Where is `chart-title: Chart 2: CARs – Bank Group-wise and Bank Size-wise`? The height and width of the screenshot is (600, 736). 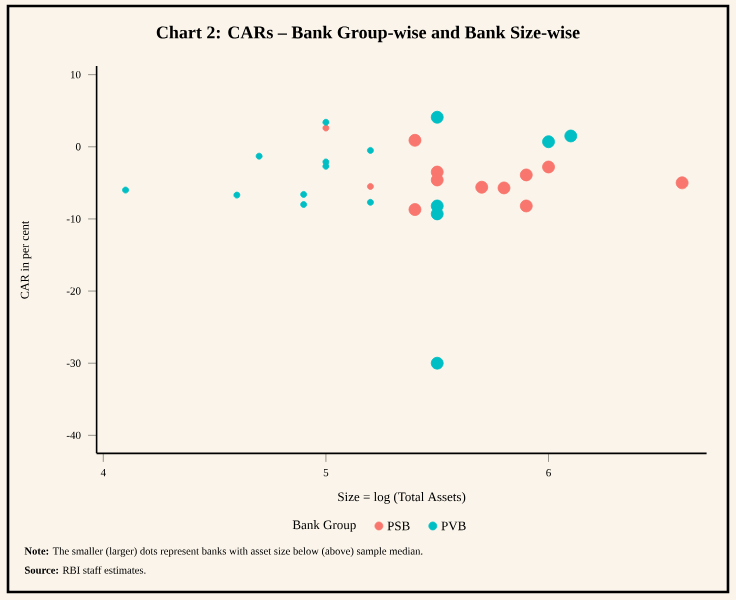
chart-title: Chart 2: CARs – Bank Group-wise and Bank Size-wise is located at coordinates (368, 34).